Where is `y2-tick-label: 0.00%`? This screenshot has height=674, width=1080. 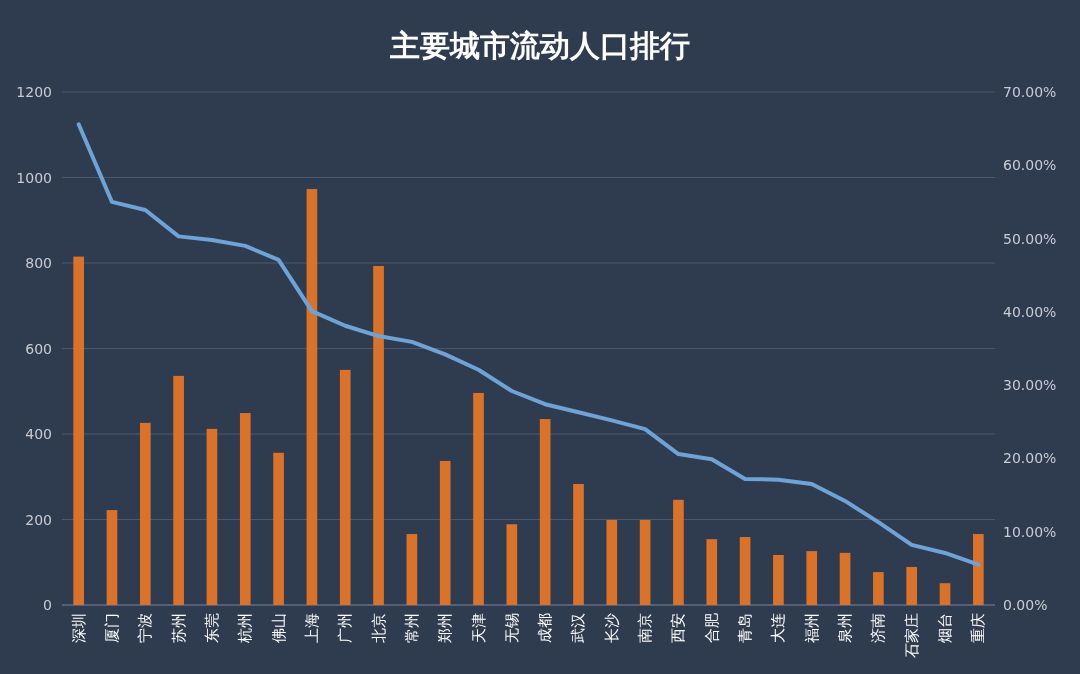 y2-tick-label: 0.00% is located at coordinates (1025, 605).